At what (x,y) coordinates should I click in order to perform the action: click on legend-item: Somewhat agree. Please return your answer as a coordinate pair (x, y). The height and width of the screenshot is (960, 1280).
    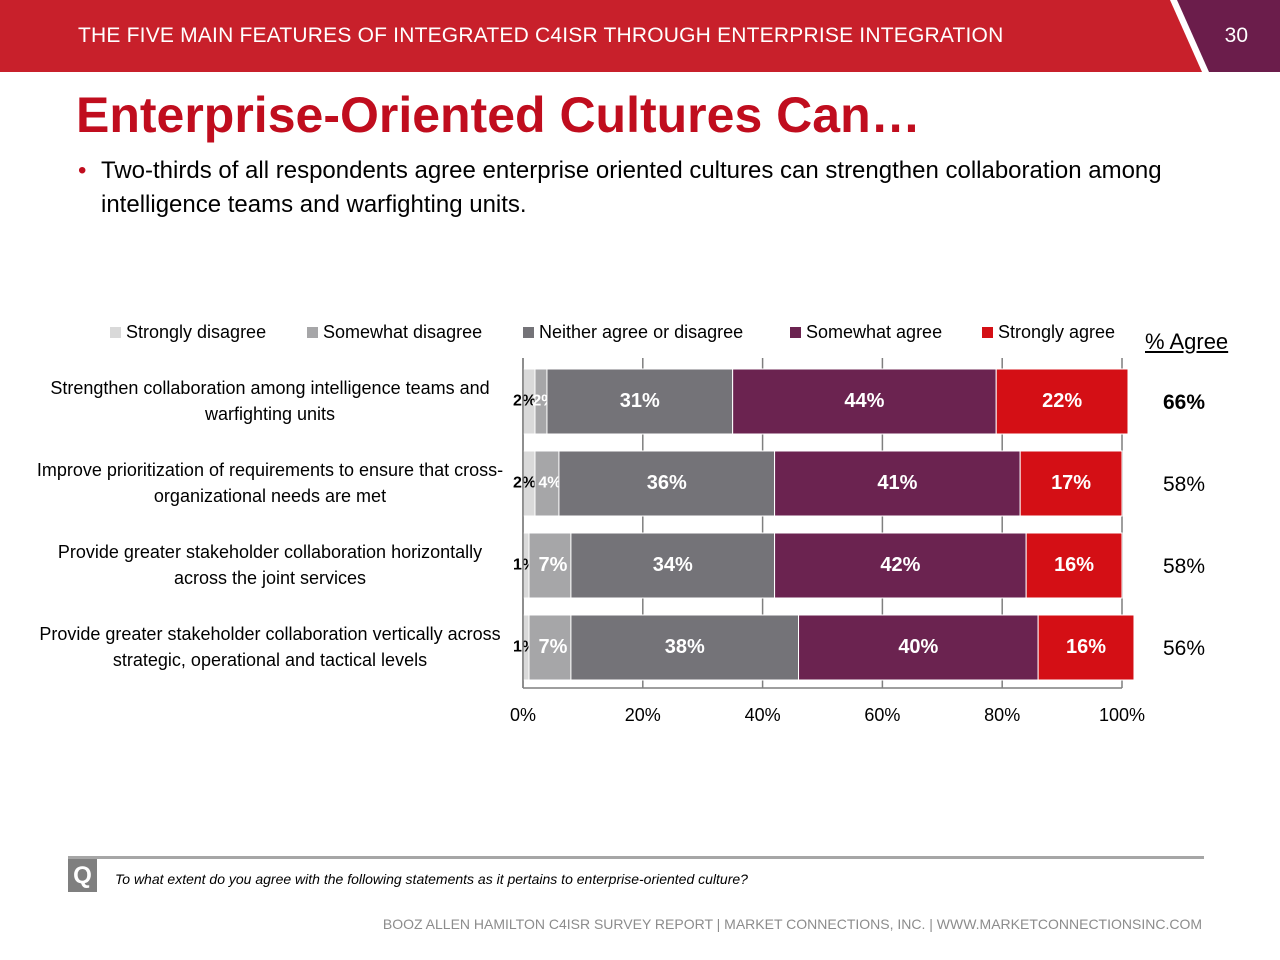
    Looking at the image, I should click on (866, 332).